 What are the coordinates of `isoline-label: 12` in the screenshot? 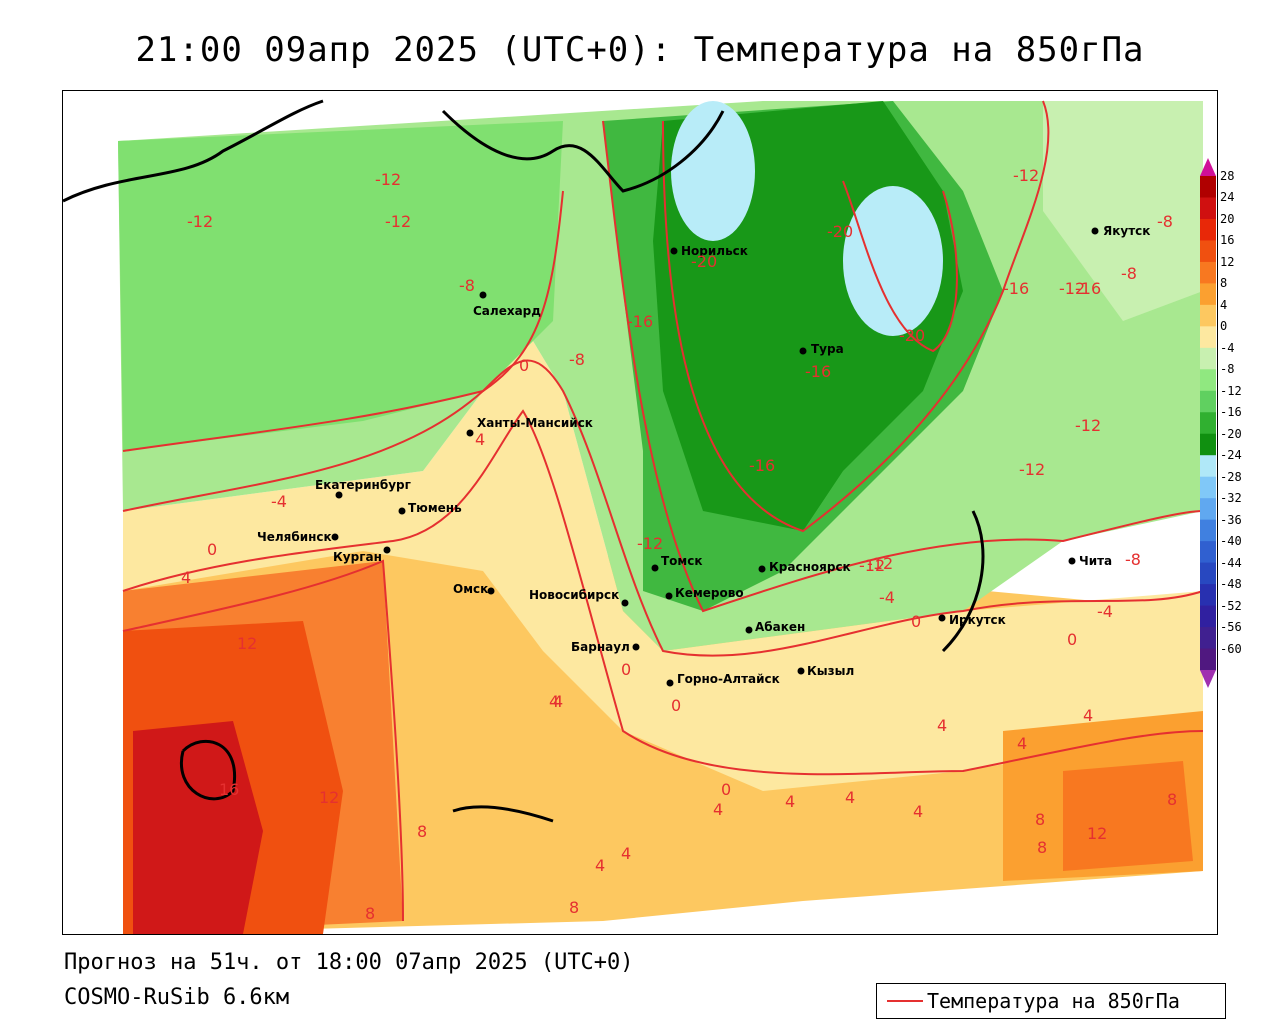 It's located at (247, 643).